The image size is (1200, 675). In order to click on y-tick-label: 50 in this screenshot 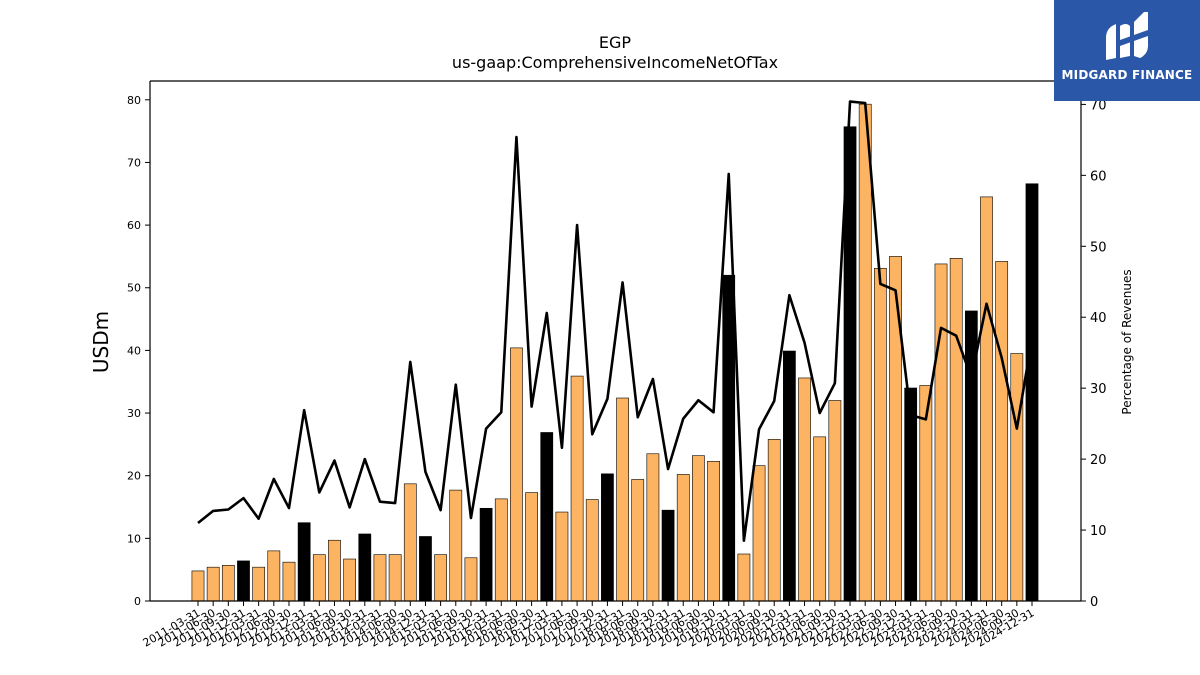, I will do `click(134, 288)`.